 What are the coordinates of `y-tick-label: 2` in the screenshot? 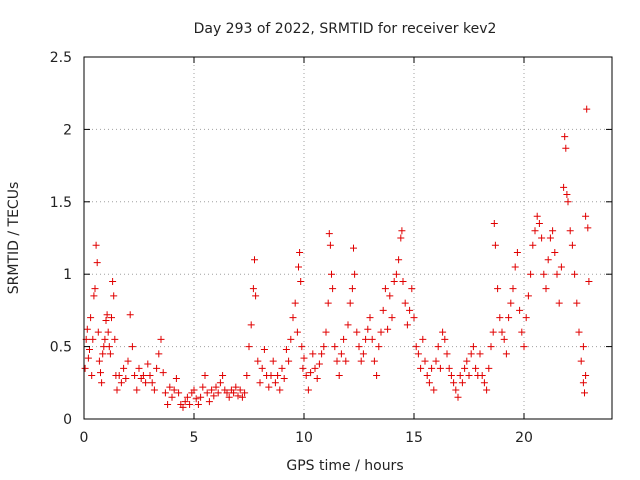 It's located at (67, 130).